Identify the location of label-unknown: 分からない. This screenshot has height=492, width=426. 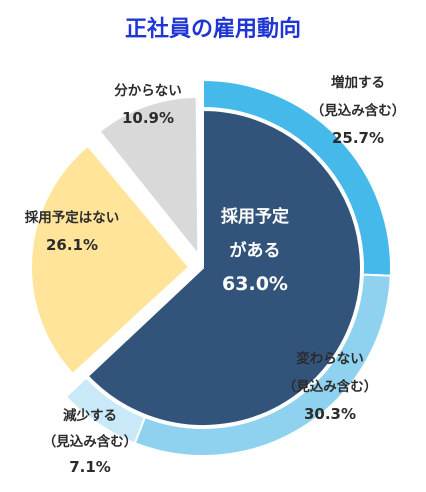
(148, 91).